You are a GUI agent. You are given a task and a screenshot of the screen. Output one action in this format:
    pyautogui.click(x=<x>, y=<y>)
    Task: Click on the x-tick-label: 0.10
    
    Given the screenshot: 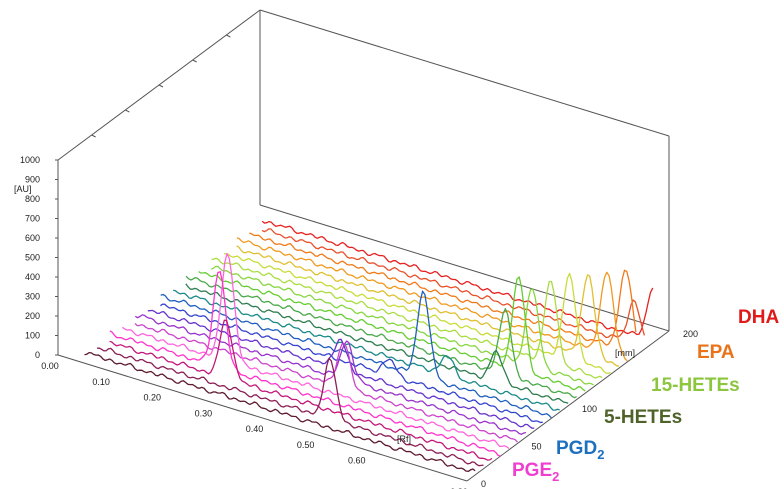 What is the action you would take?
    pyautogui.click(x=101, y=382)
    